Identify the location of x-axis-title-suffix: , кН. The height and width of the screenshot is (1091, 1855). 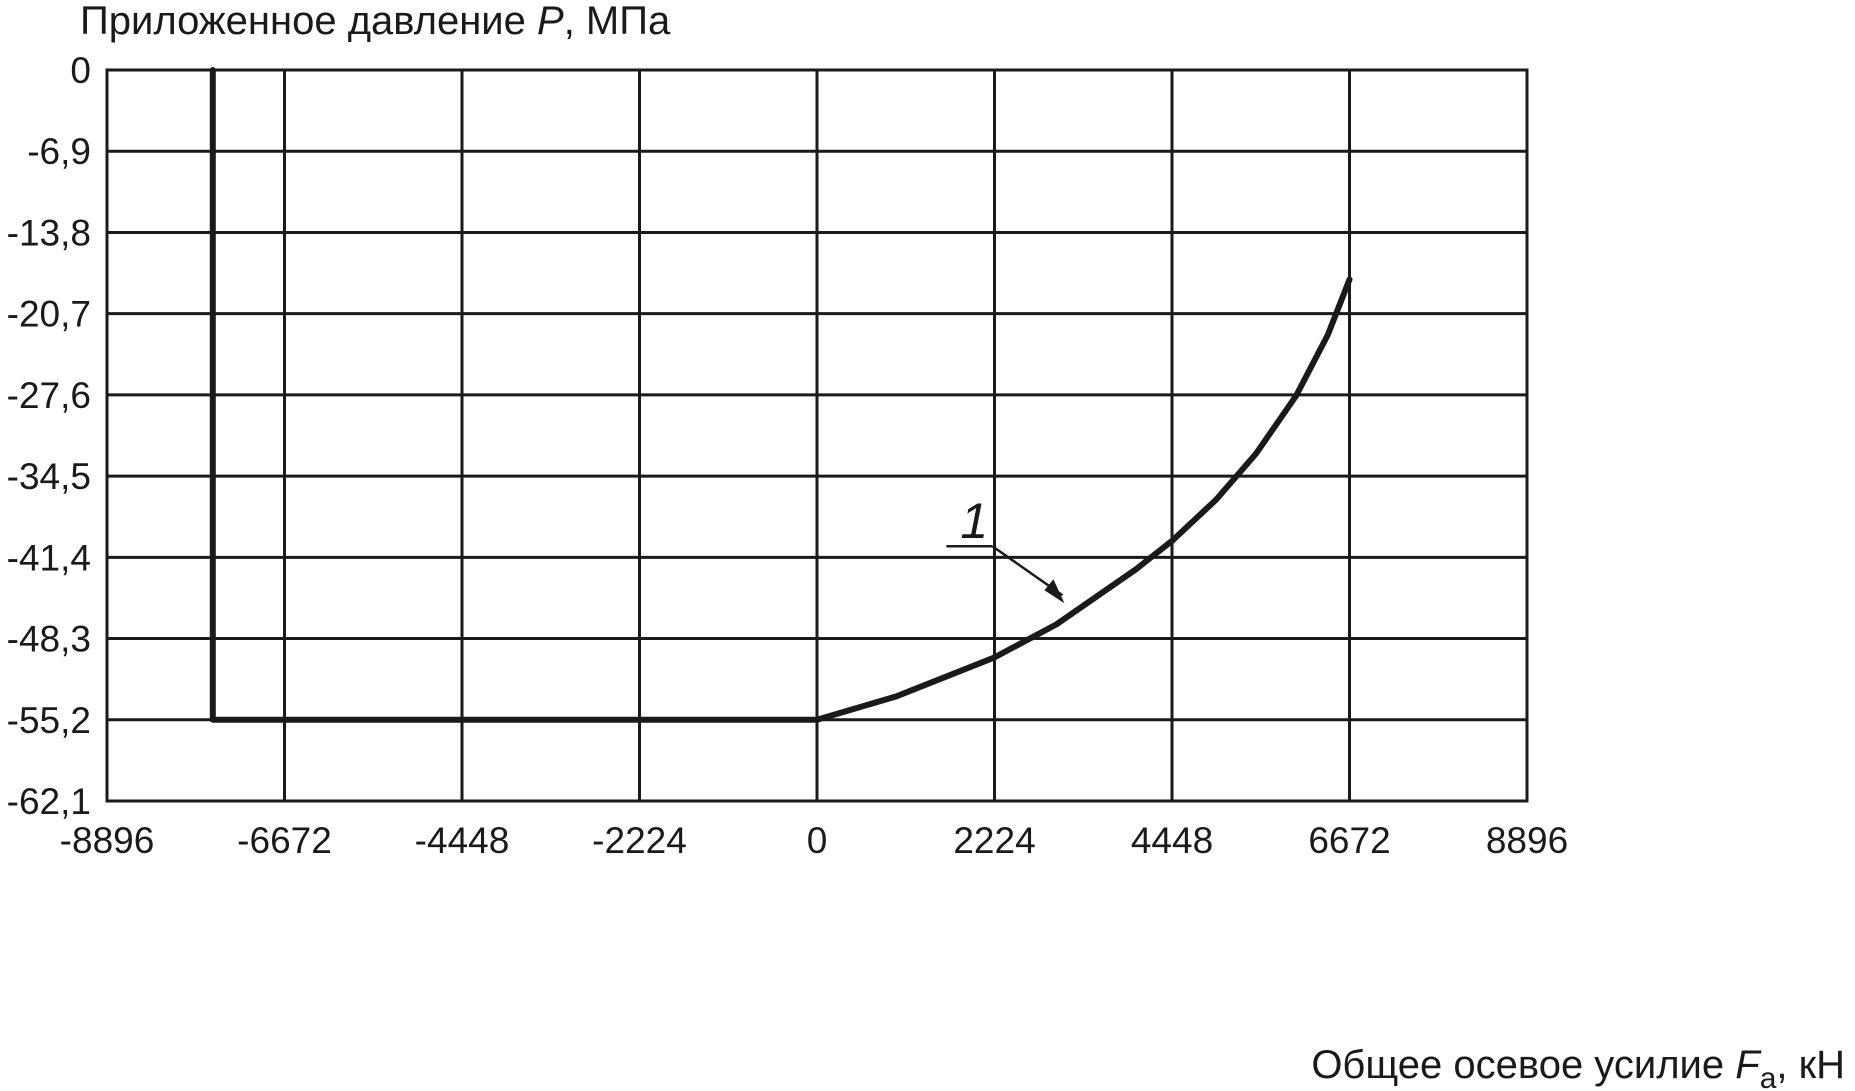
(1810, 1065).